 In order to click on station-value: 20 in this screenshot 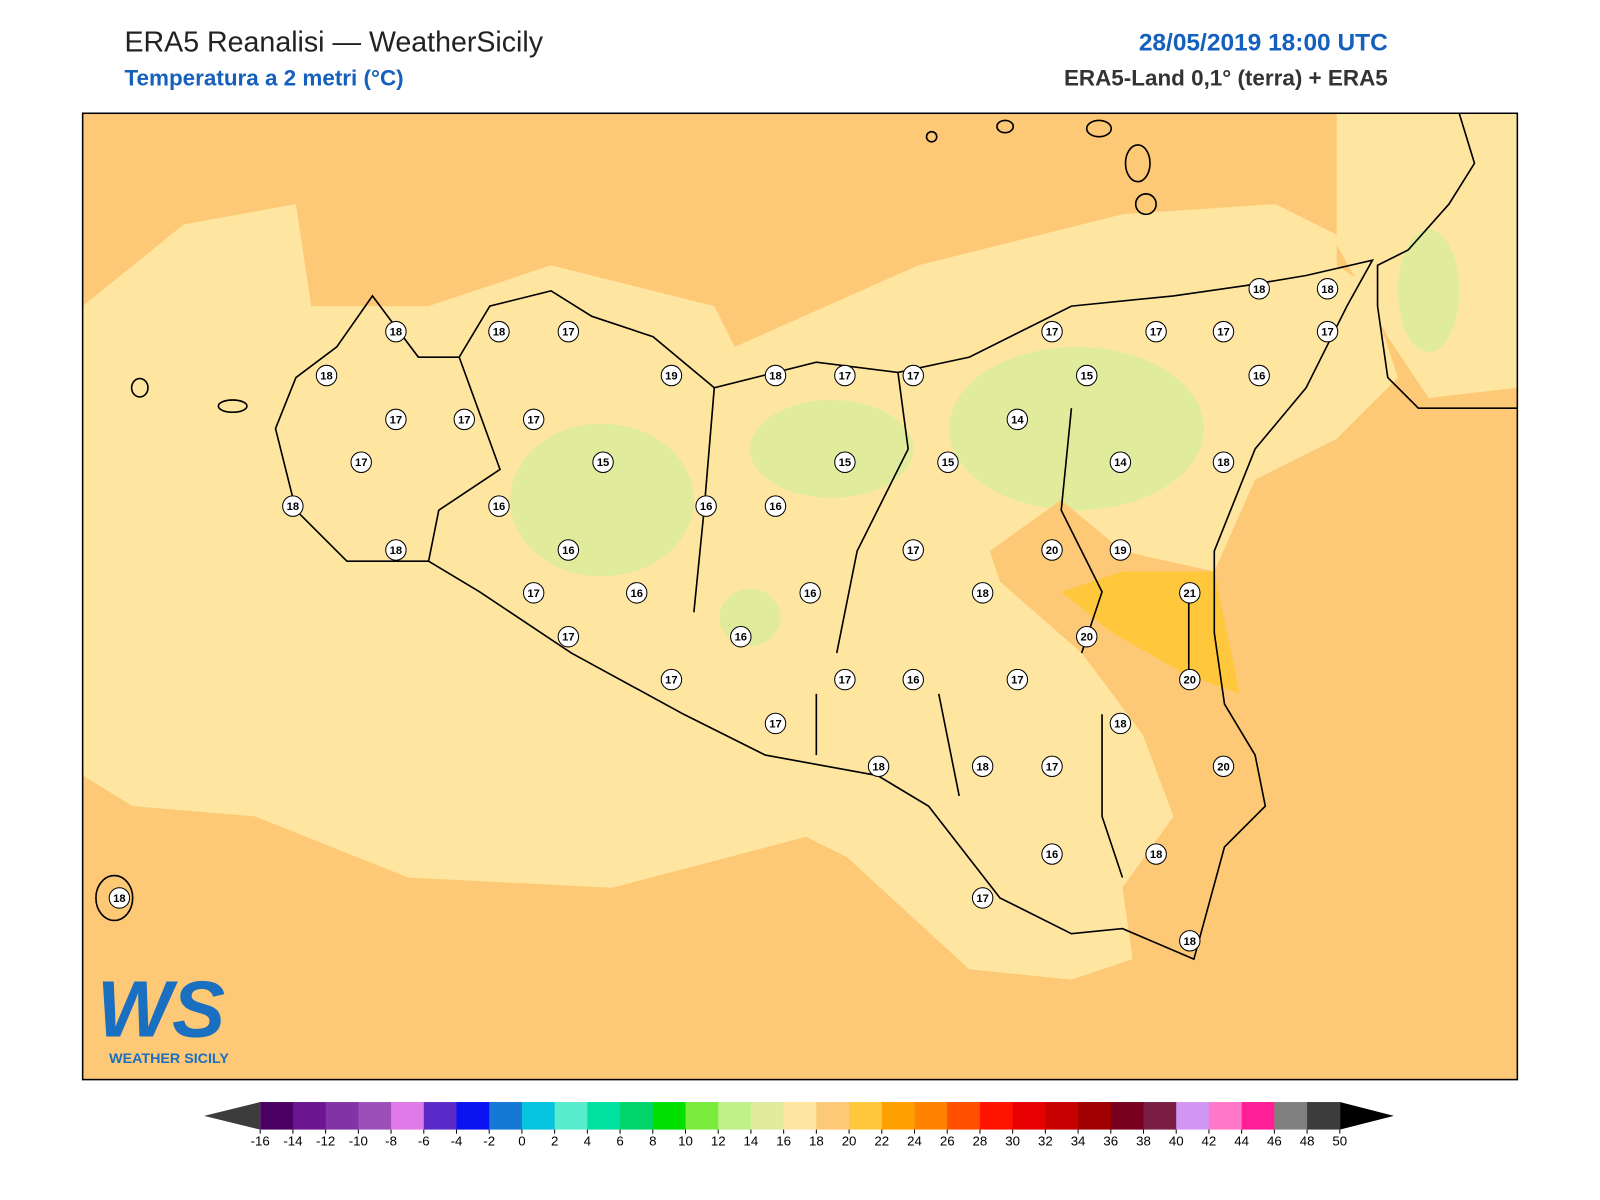, I will do `click(1223, 767)`.